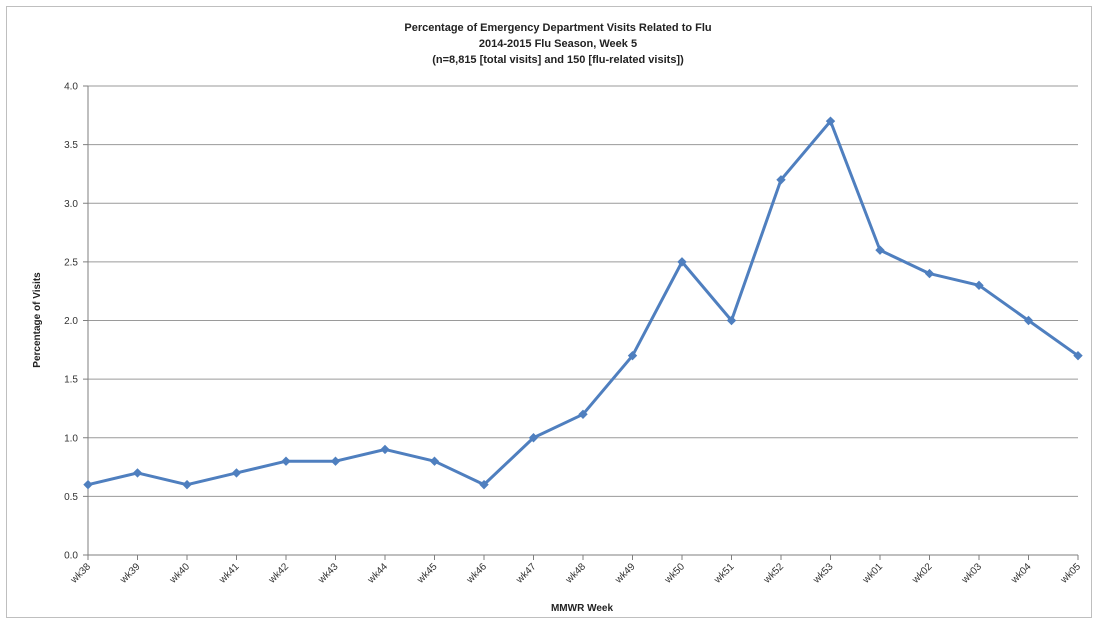  Describe the element at coordinates (71, 145) in the screenshot. I see `y-tick-label: 3.5` at that location.